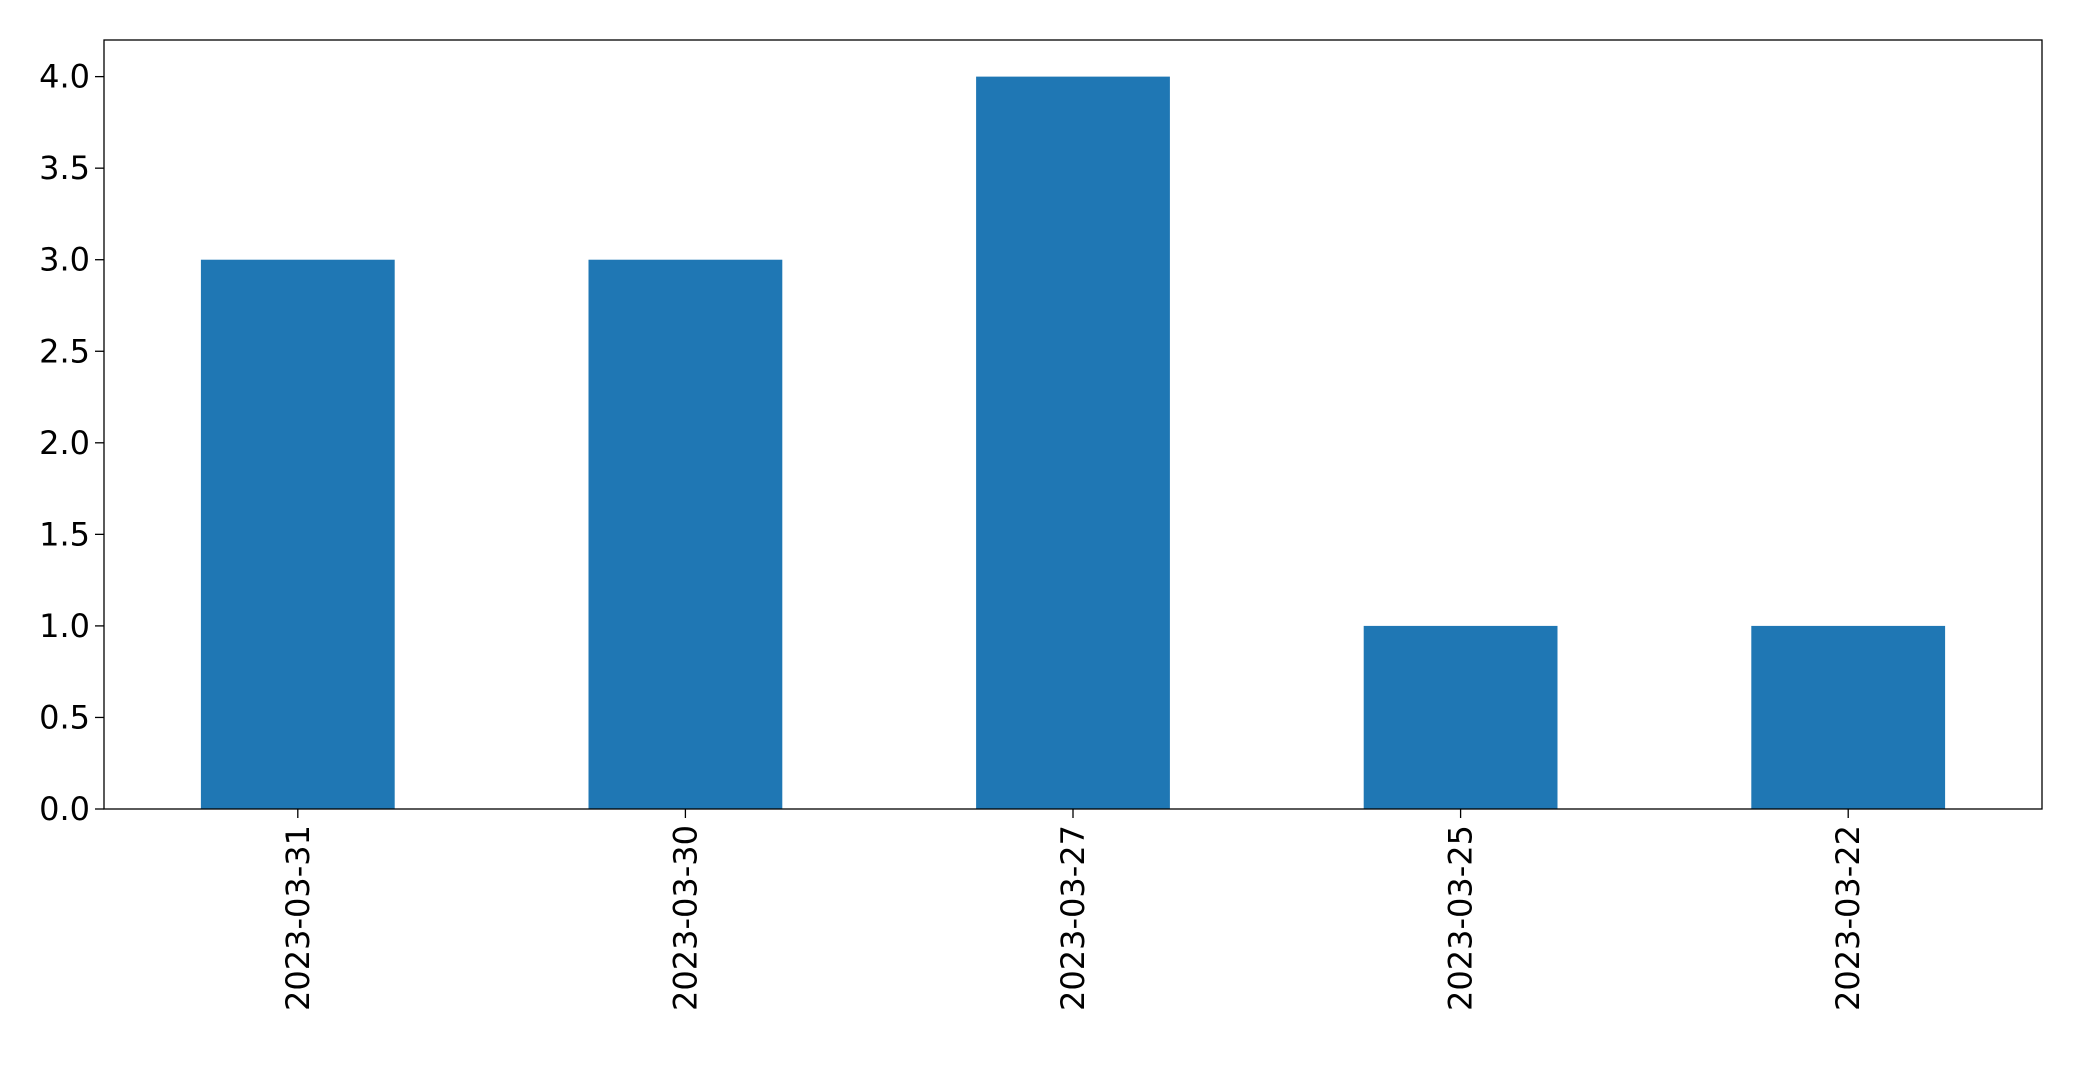 The height and width of the screenshot is (1065, 2082). What do you see at coordinates (298, 918) in the screenshot?
I see `x-tick-label: 2023-03-31` at bounding box center [298, 918].